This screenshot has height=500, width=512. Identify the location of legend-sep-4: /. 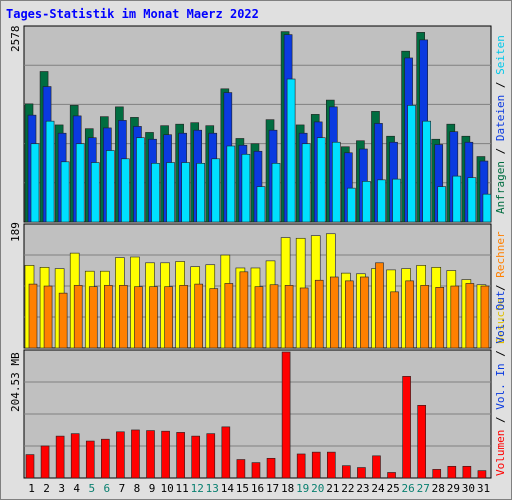
(500, 419).